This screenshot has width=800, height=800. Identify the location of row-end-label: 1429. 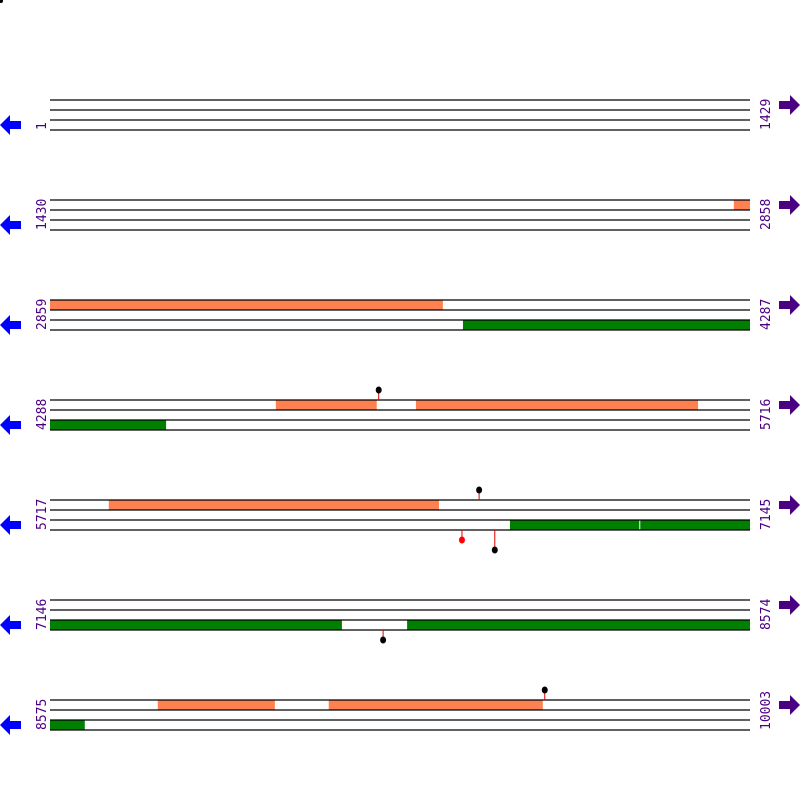
(766, 114).